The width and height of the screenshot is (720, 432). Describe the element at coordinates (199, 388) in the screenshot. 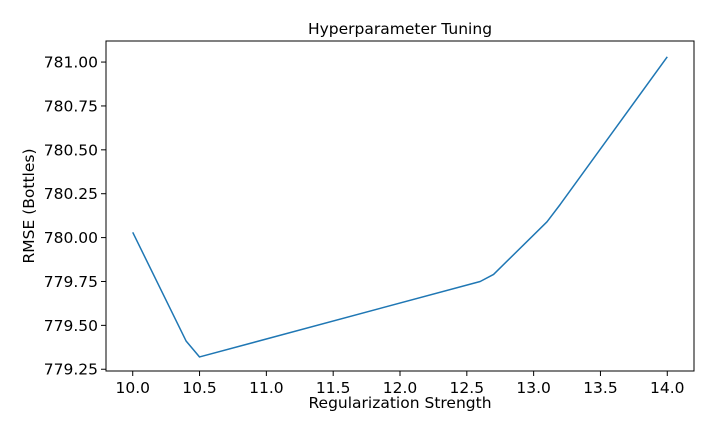

I see `x-tick-label: 10.5` at that location.